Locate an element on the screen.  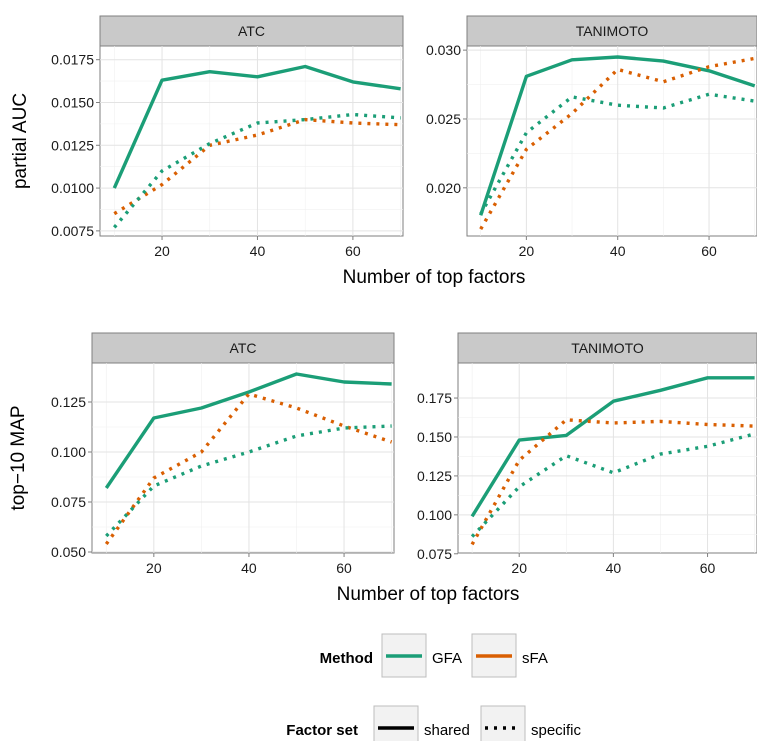
legend-label: specific is located at coordinates (556, 730).